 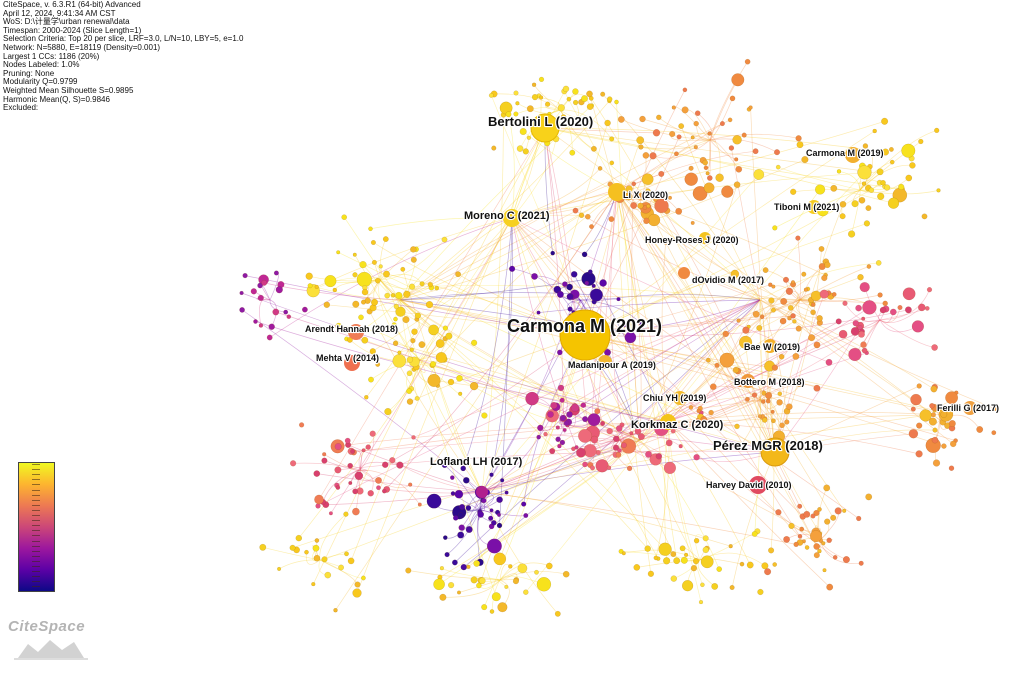 I want to click on label-bertolini-2020: Bertolini L (2020), so click(x=540, y=121).